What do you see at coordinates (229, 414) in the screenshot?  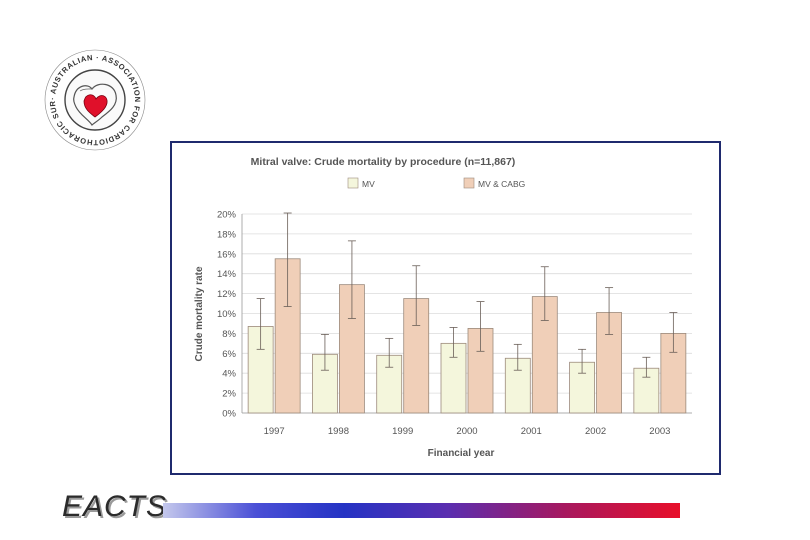 I see `y-tick-label: 0%` at bounding box center [229, 414].